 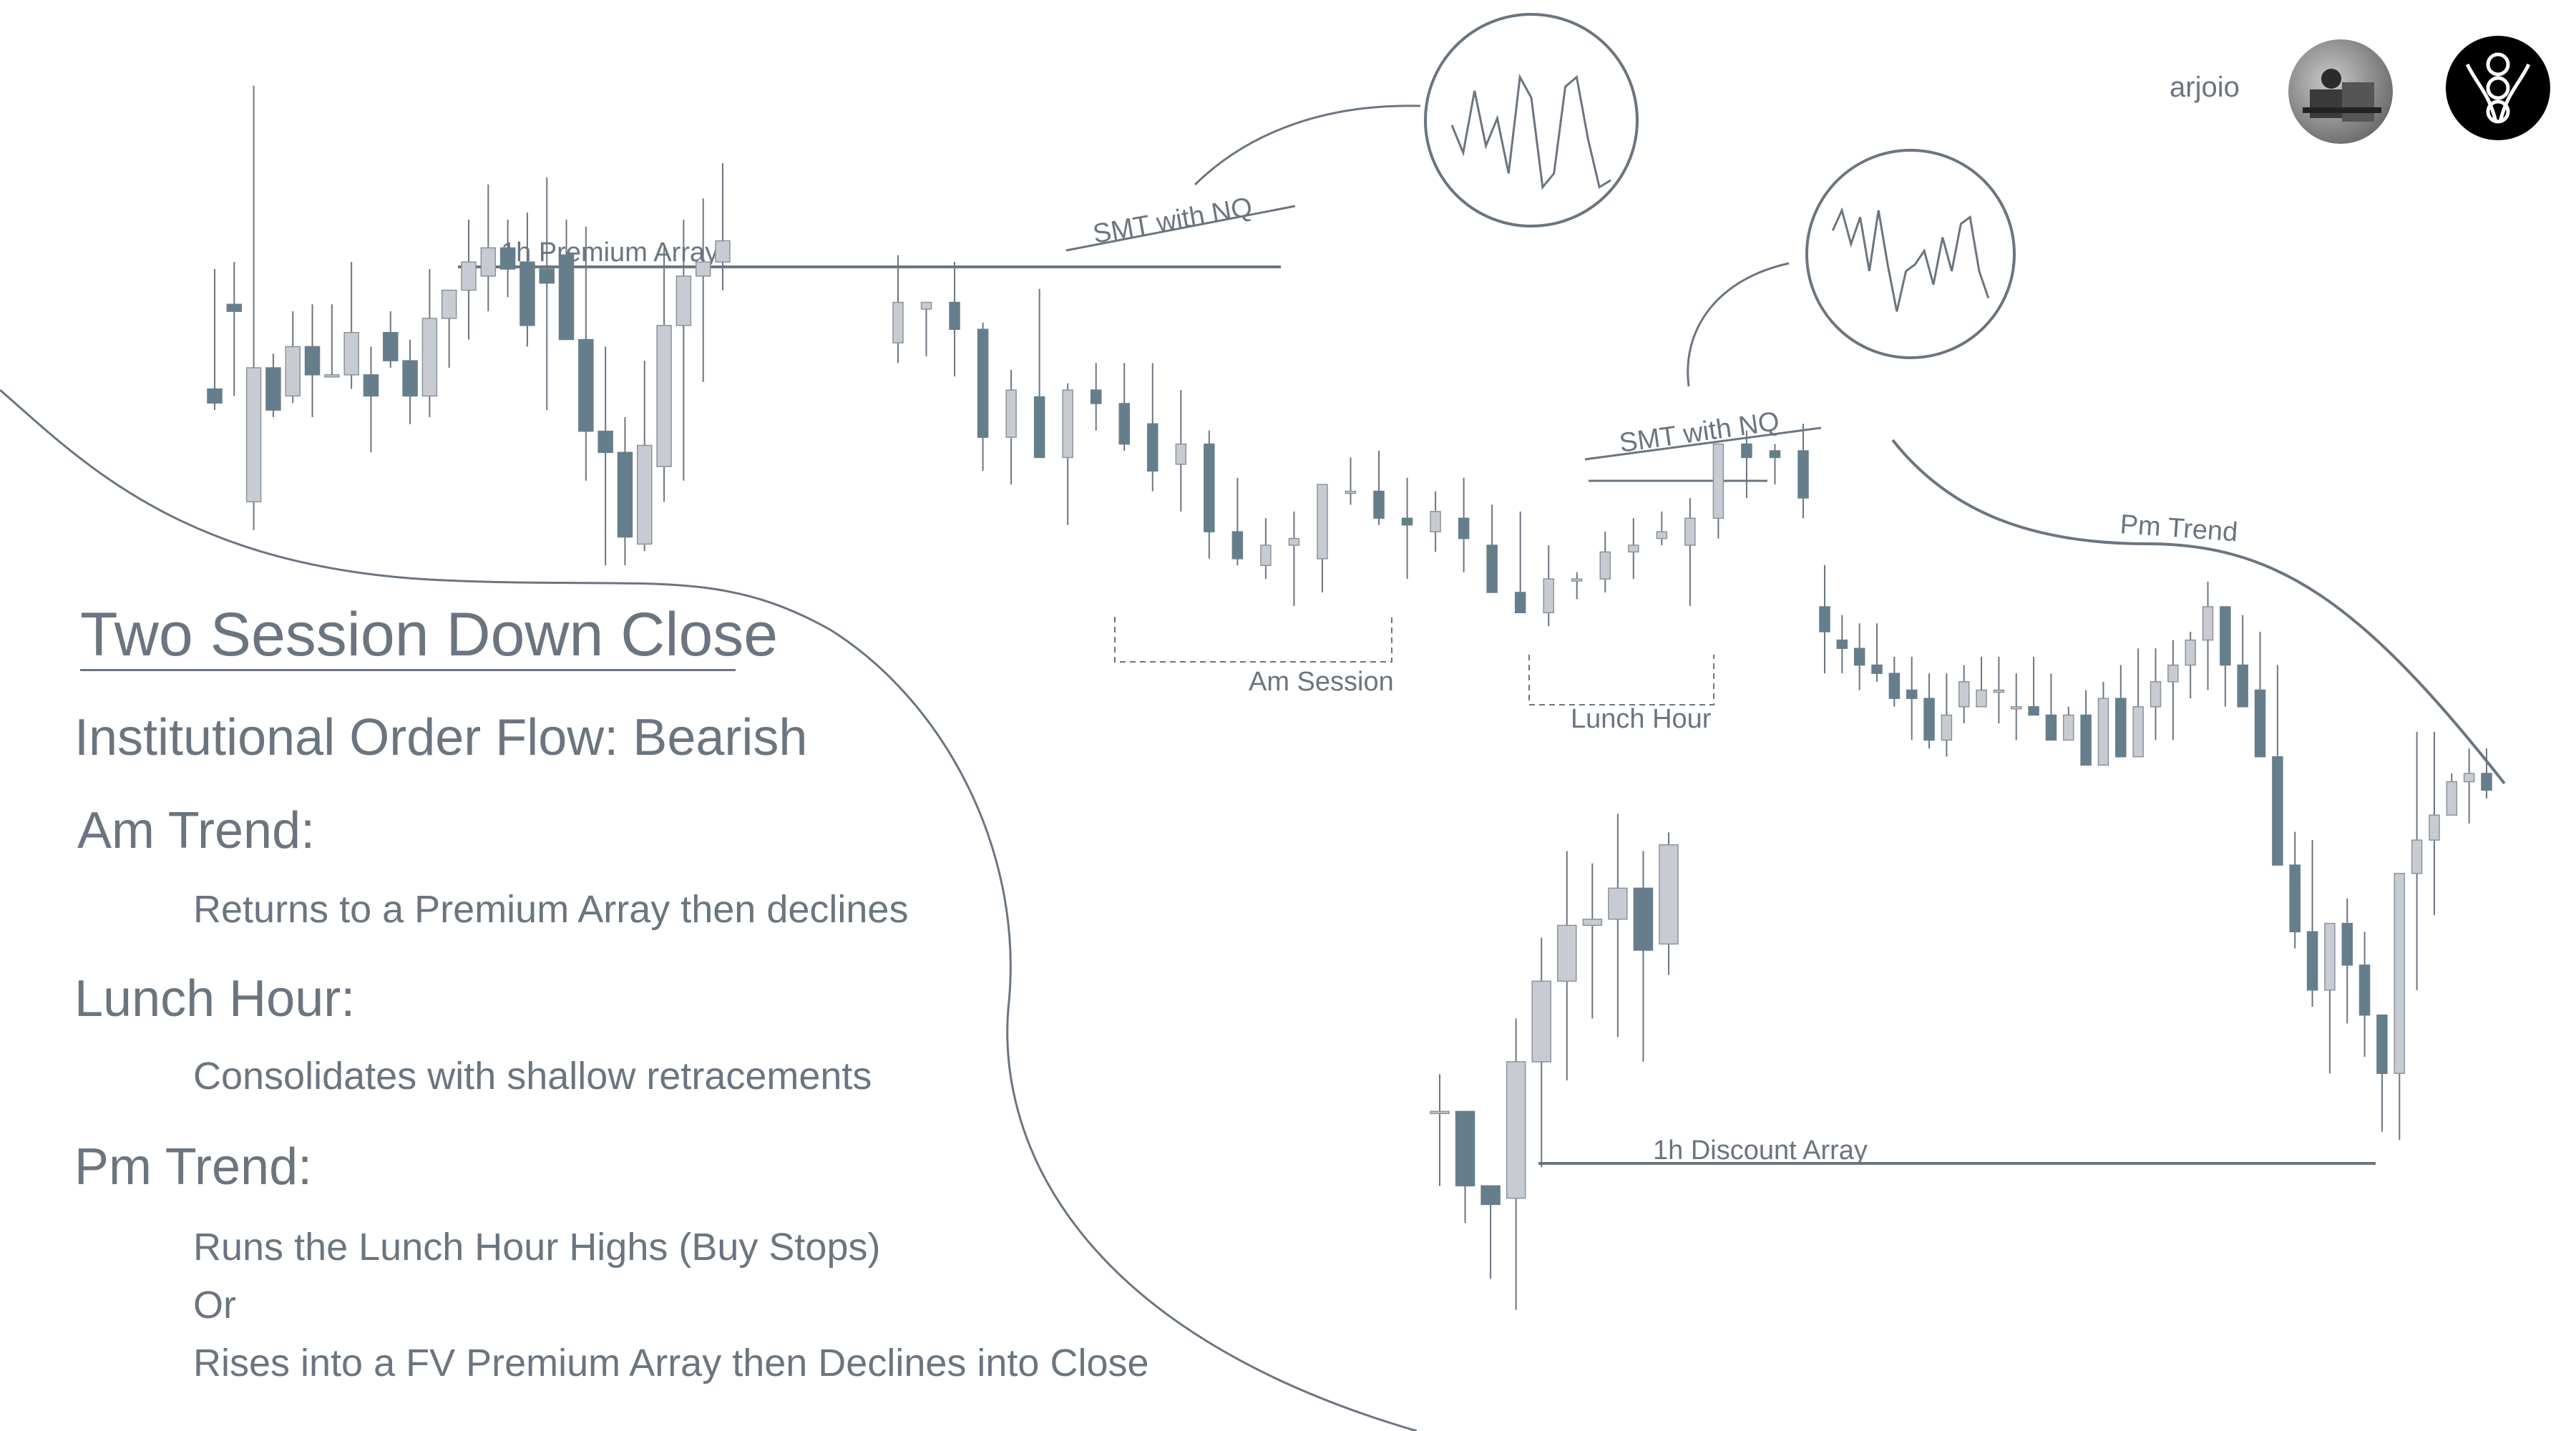 I want to click on smt-inset-line-am, so click(x=1530, y=131).